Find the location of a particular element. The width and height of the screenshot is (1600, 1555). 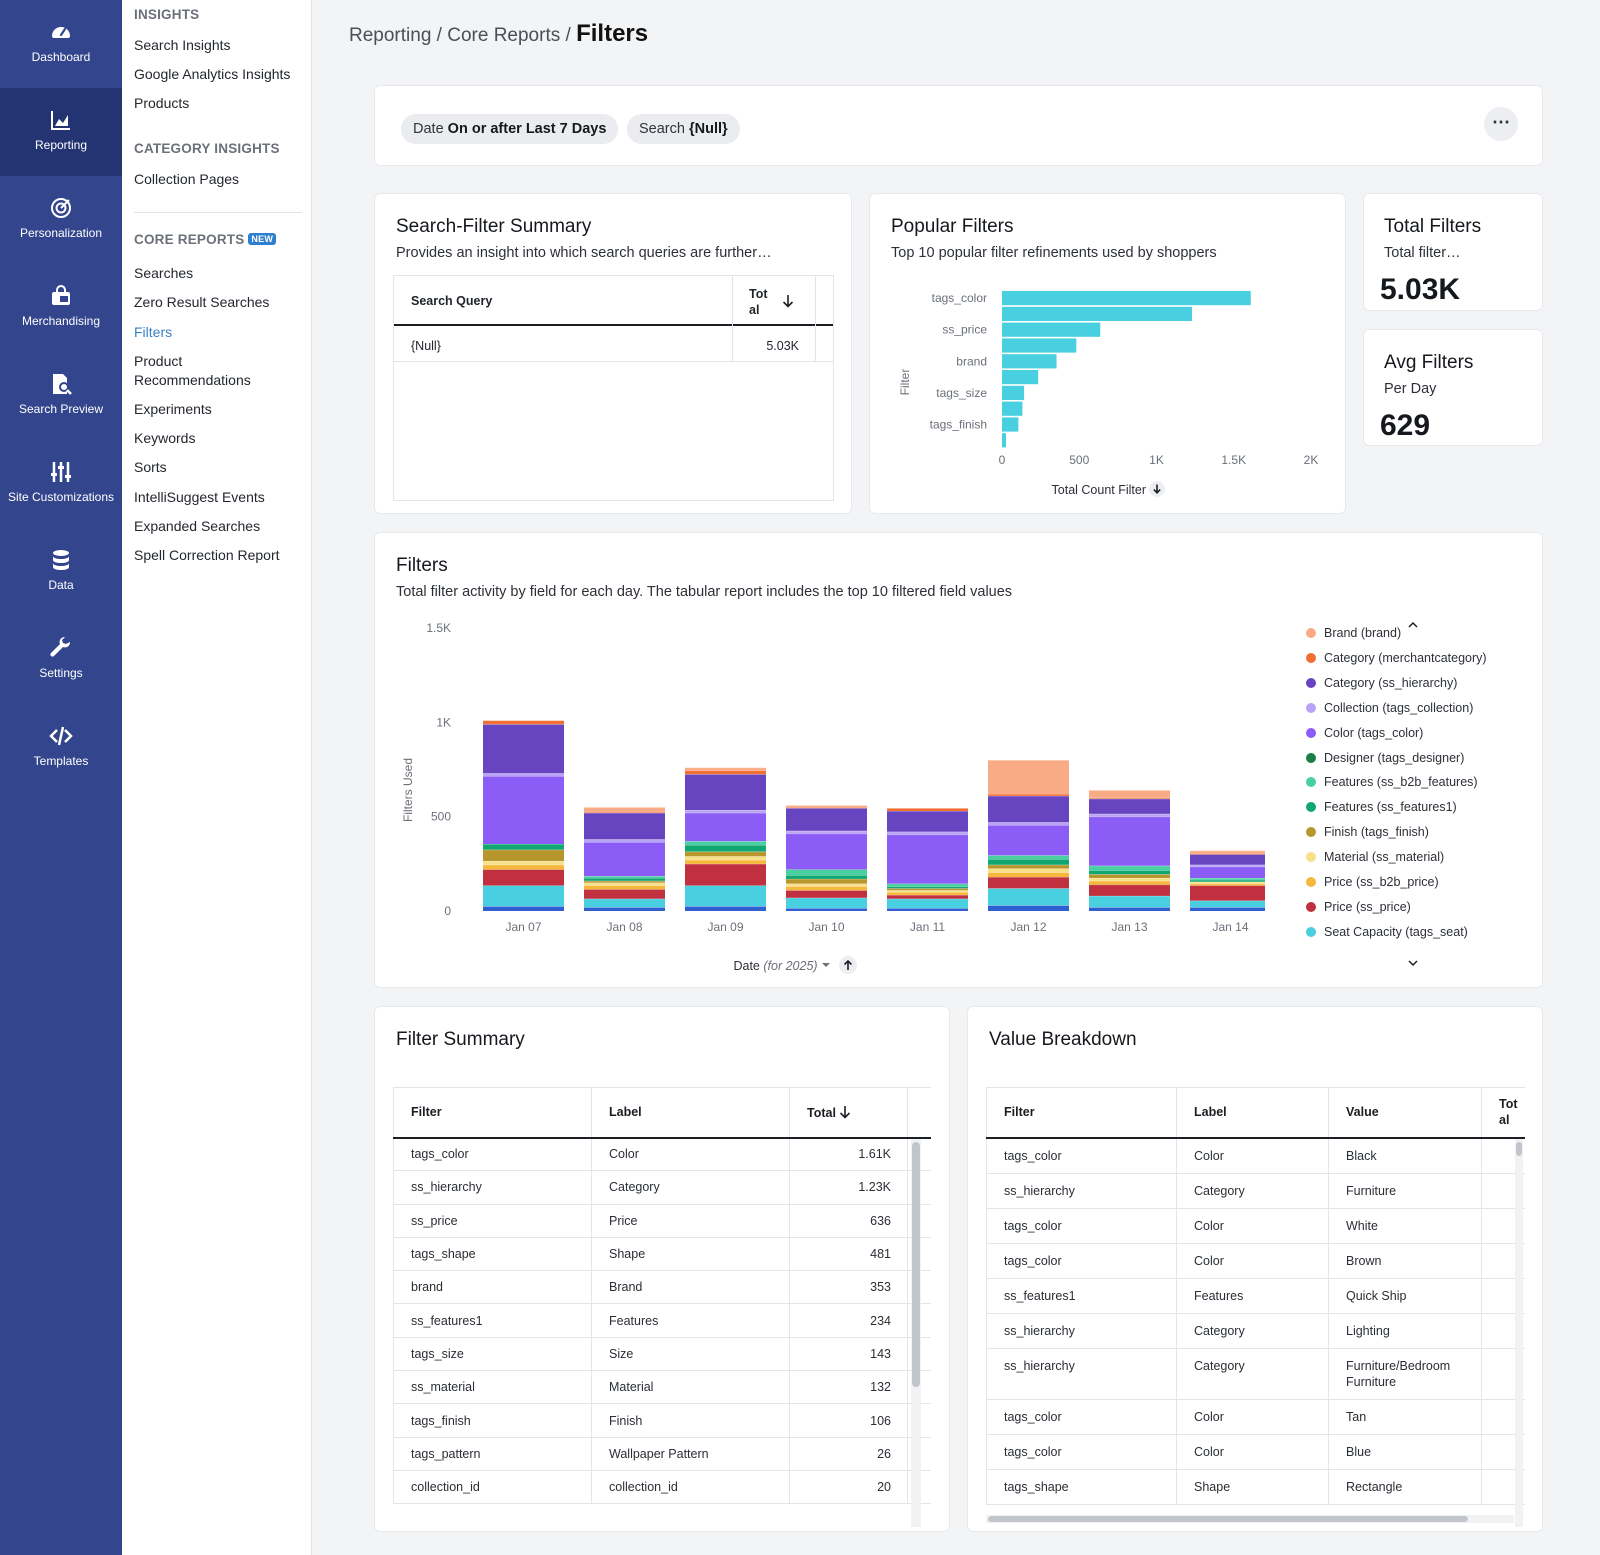

submenu-item-intellisuggest-events: IntelliSuggest Events is located at coordinates (199, 497).